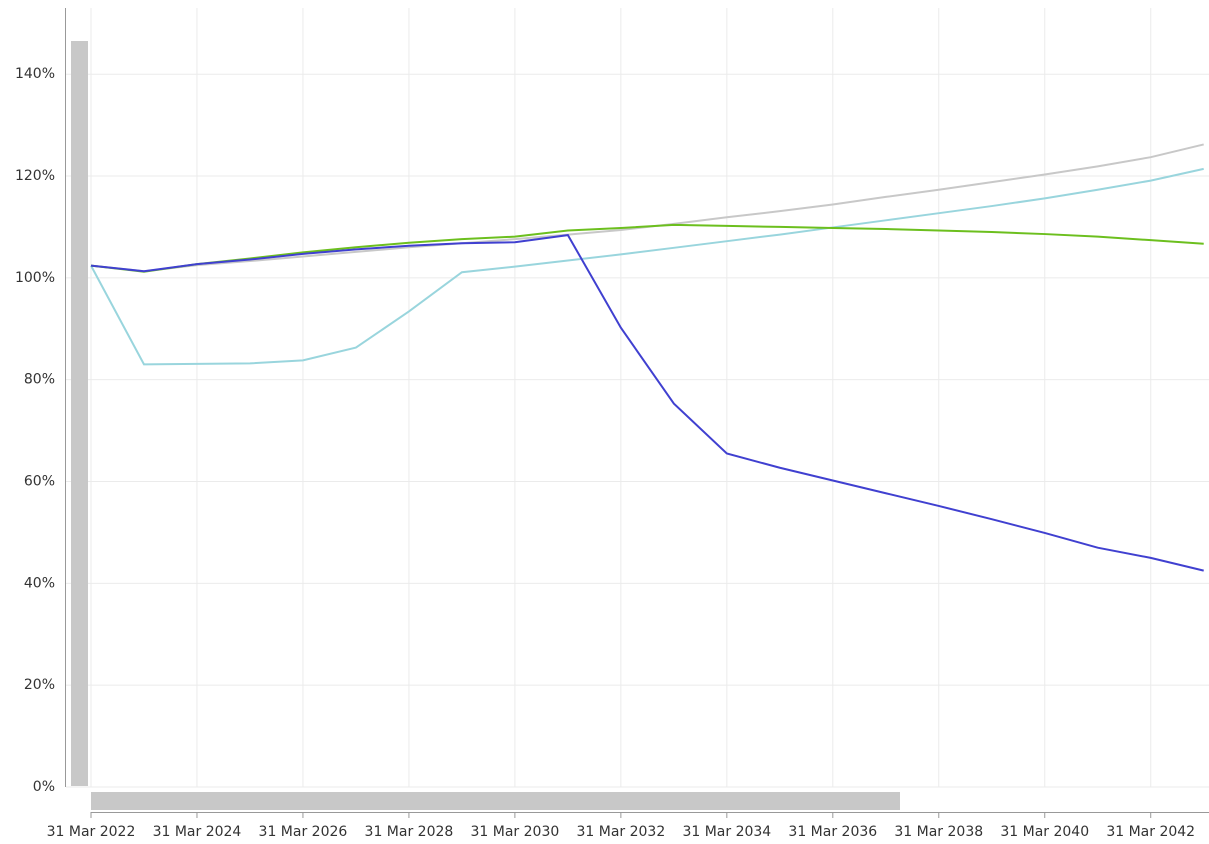 Image resolution: width=1209 pixels, height=844 pixels. Describe the element at coordinates (1150, 832) in the screenshot. I see `x-tick-label: 31 Mar 2042` at that location.